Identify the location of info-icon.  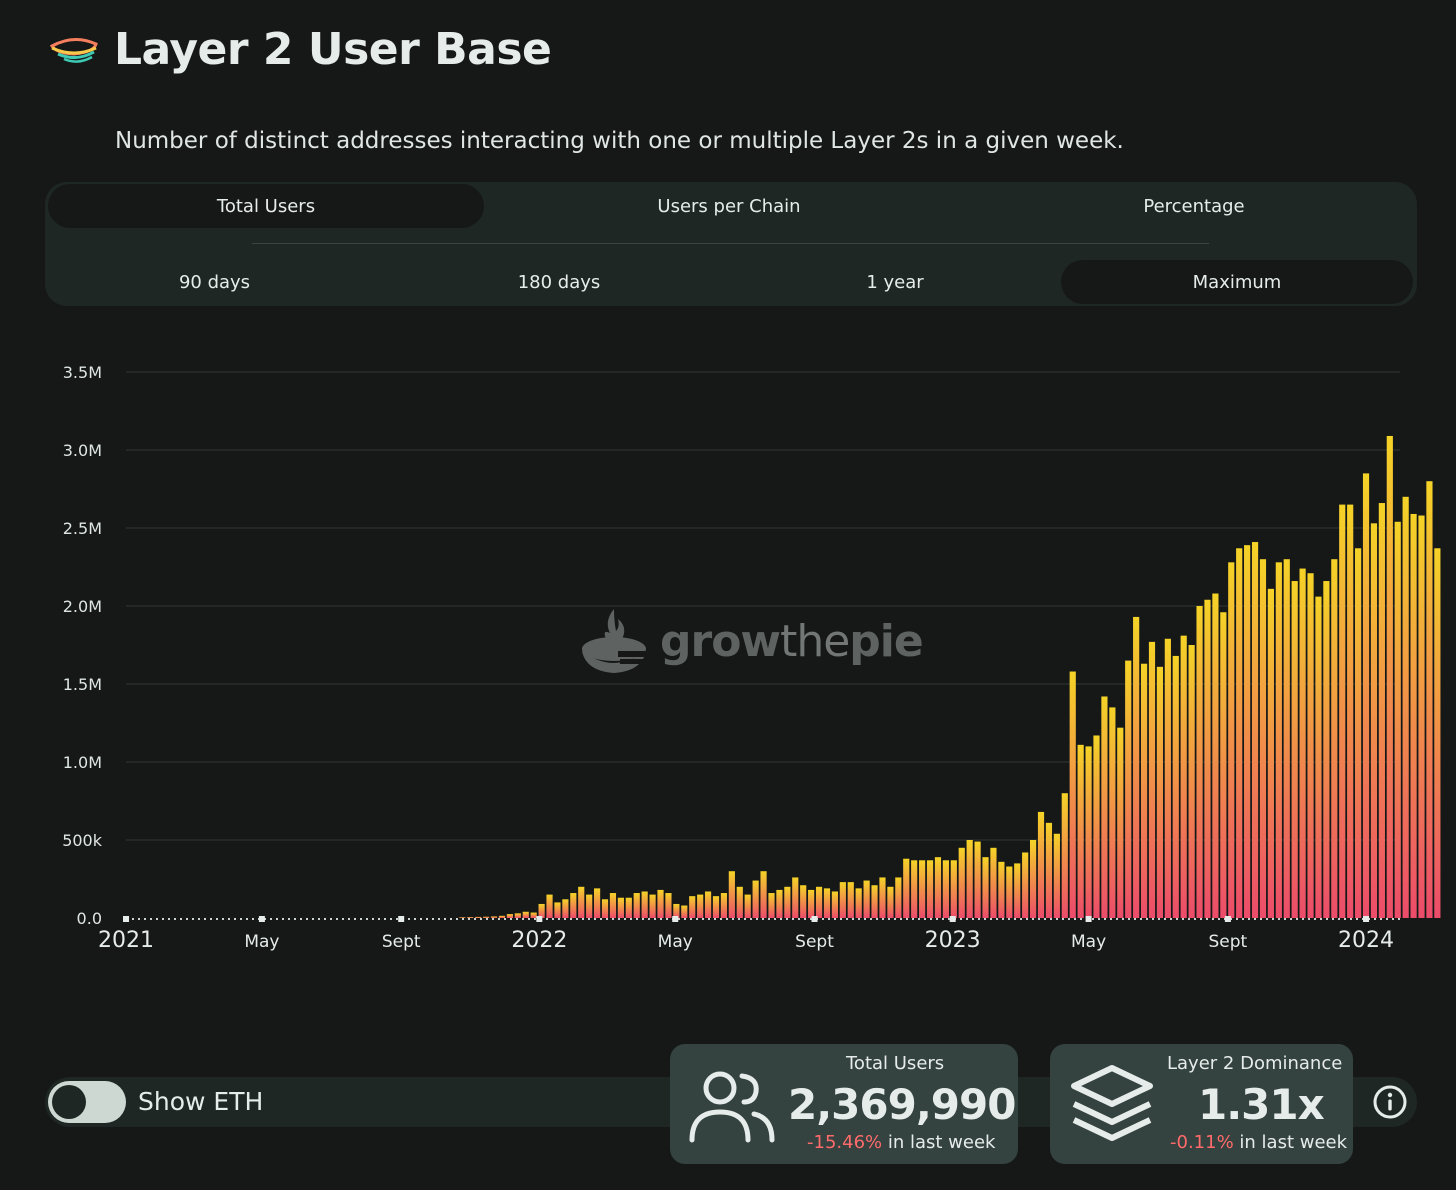
(1390, 1102).